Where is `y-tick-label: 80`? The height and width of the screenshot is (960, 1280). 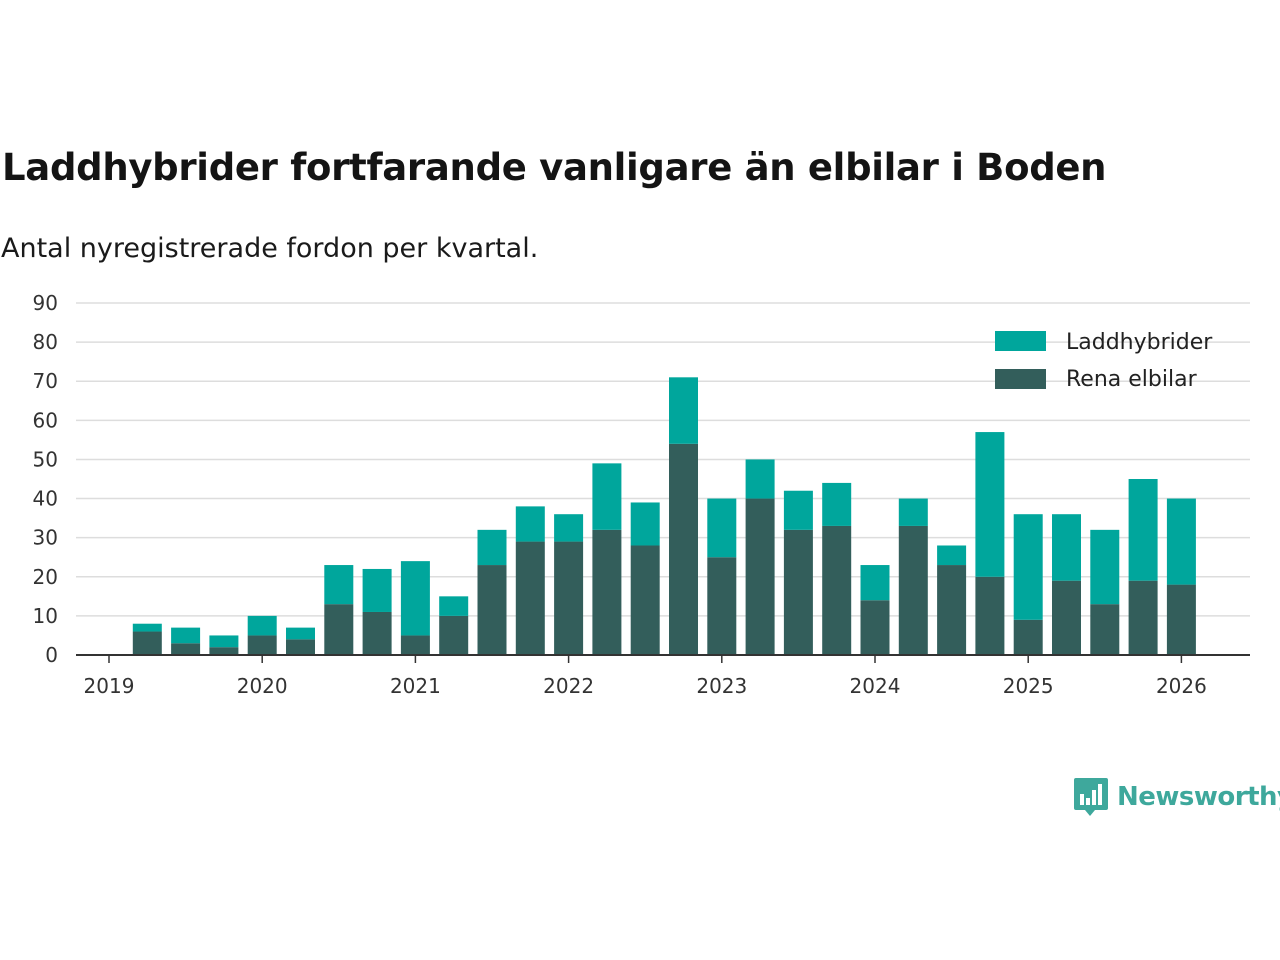
y-tick-label: 80 is located at coordinates (45, 342).